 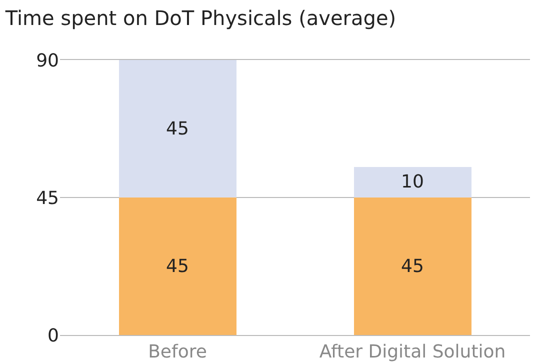 What do you see at coordinates (200, 18) in the screenshot?
I see `chart-title: Time spent on DoT Physicals (average)` at bounding box center [200, 18].